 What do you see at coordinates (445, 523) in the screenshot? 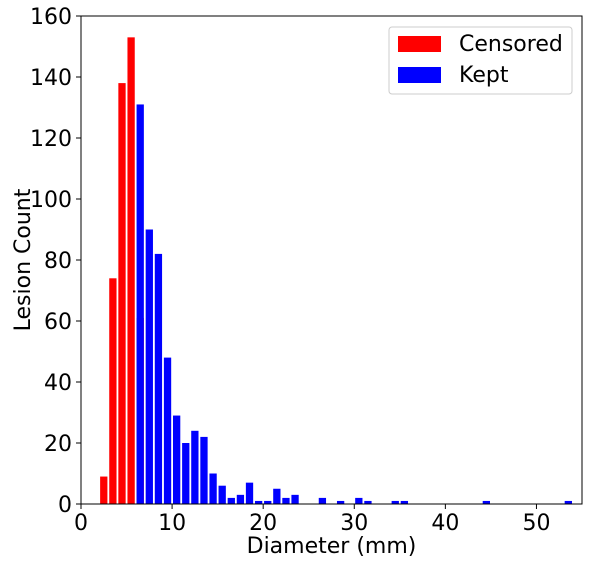
I see `x-tick-label-4: 40` at bounding box center [445, 523].